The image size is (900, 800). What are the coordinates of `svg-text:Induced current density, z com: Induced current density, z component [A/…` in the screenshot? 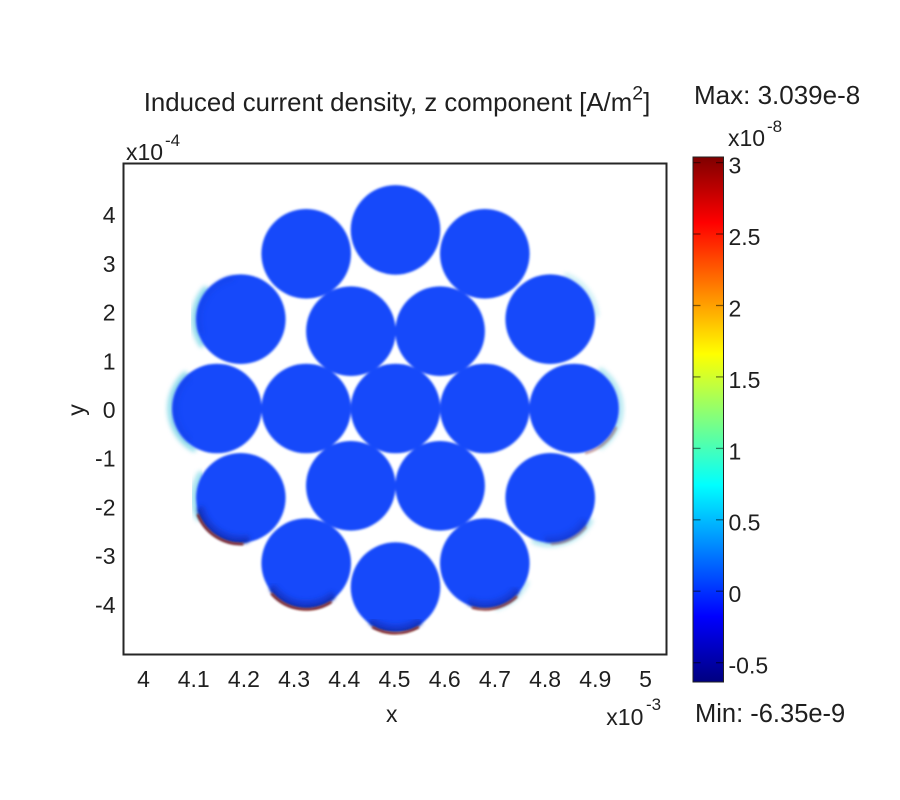 It's located at (397, 100).